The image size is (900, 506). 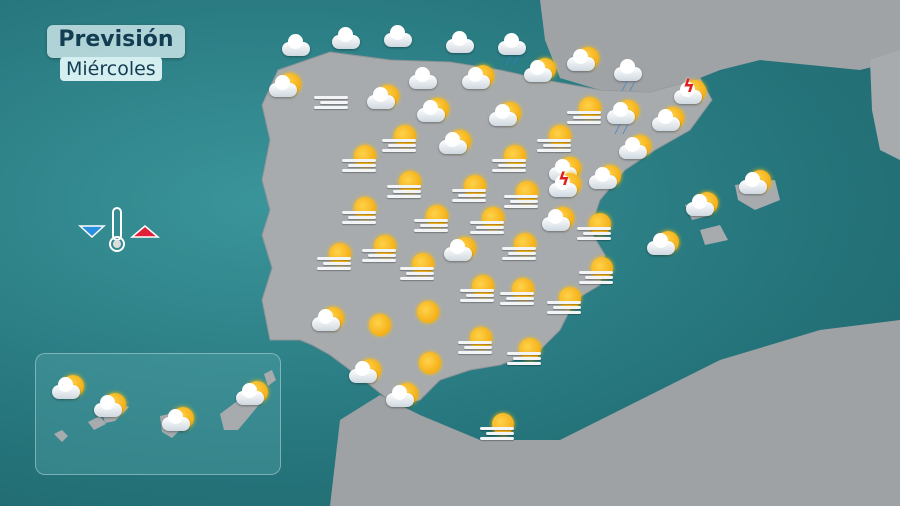 What do you see at coordinates (332, 97) in the screenshot?
I see `forecast-haze-cloud-icon` at bounding box center [332, 97].